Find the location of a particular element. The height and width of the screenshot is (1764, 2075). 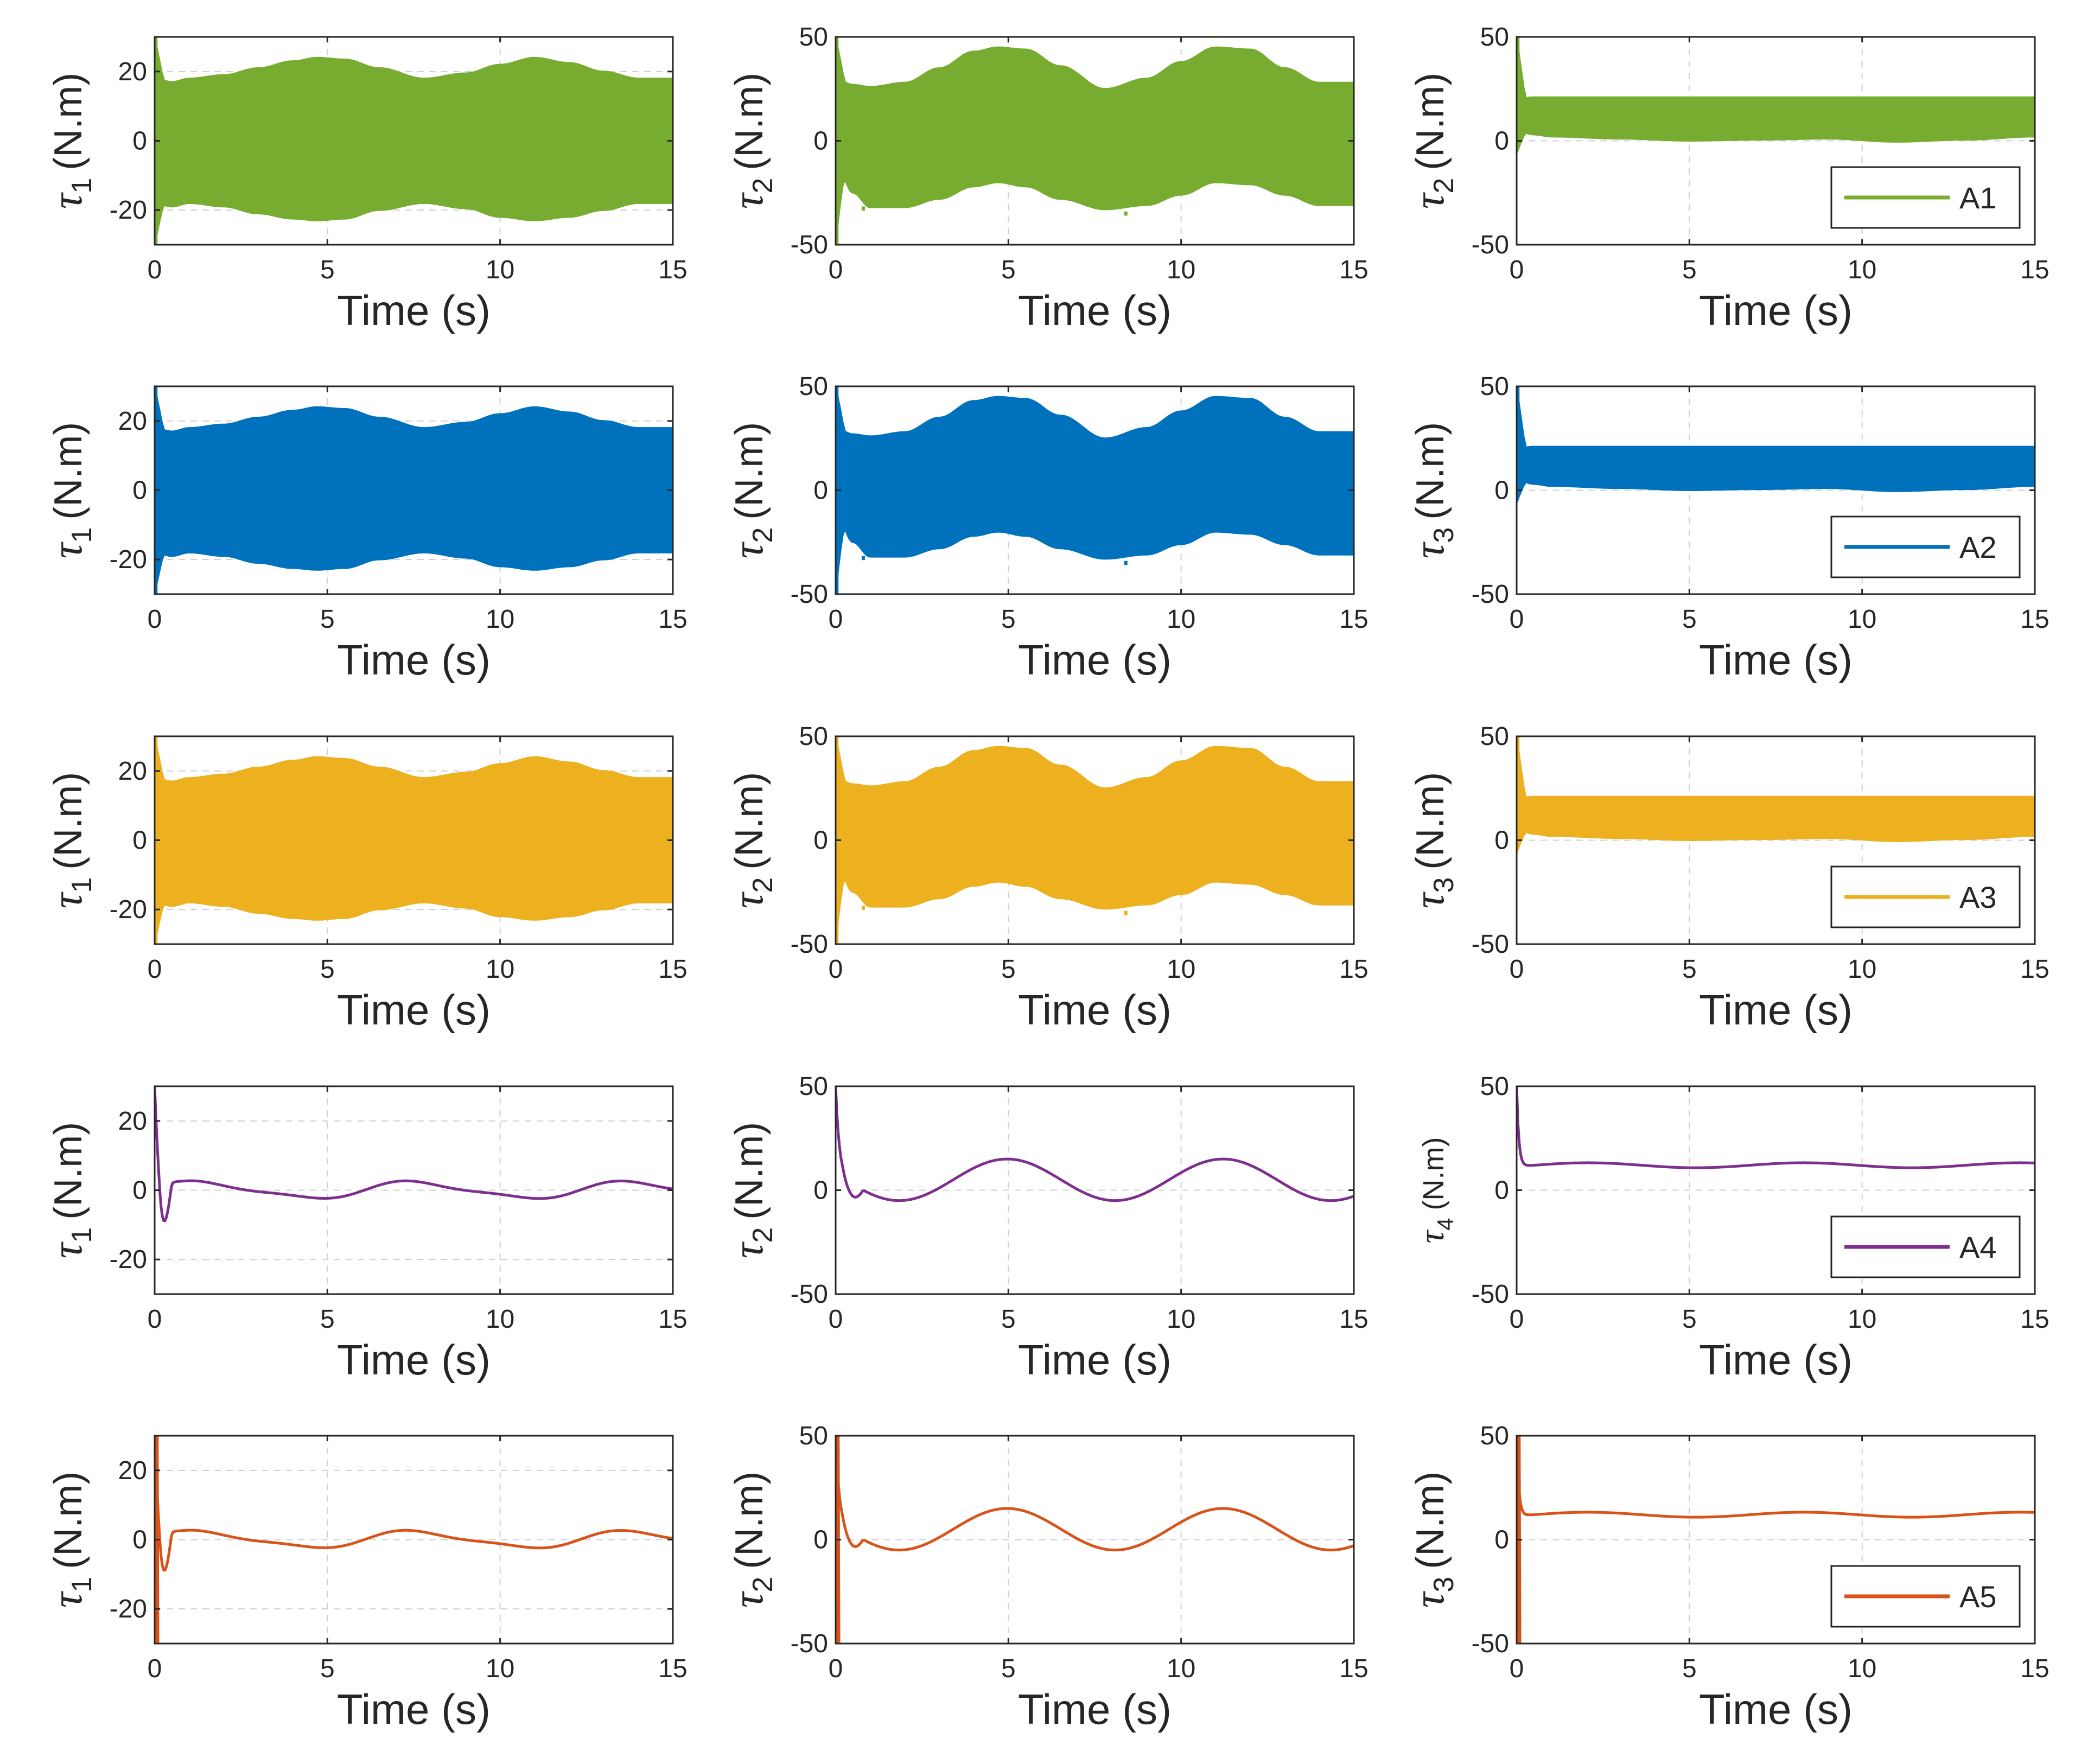

subplot-r2-c1: 0 5 10 15 20 0 -20 Time (s) τ1 (N.m) is located at coordinates (365, 534).